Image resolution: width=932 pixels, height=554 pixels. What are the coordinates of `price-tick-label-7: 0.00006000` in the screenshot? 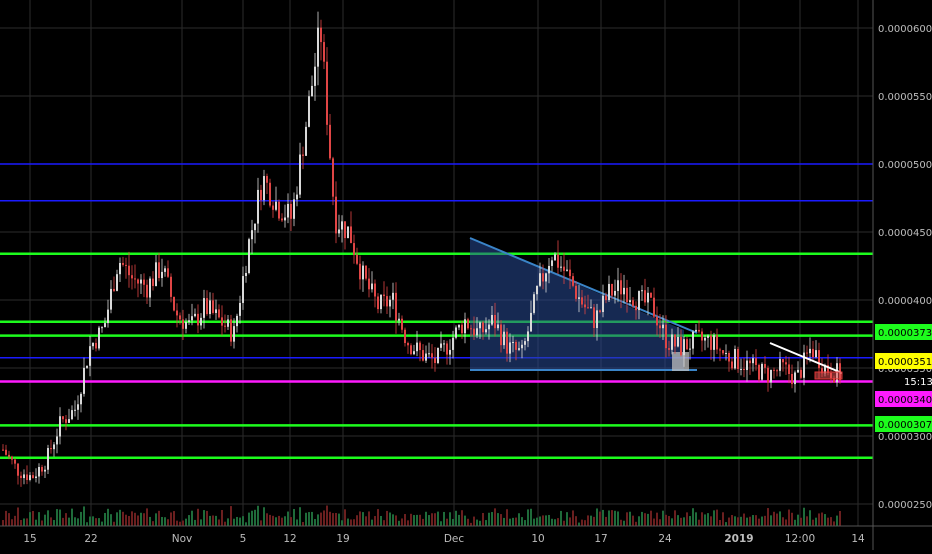 It's located at (905, 29).